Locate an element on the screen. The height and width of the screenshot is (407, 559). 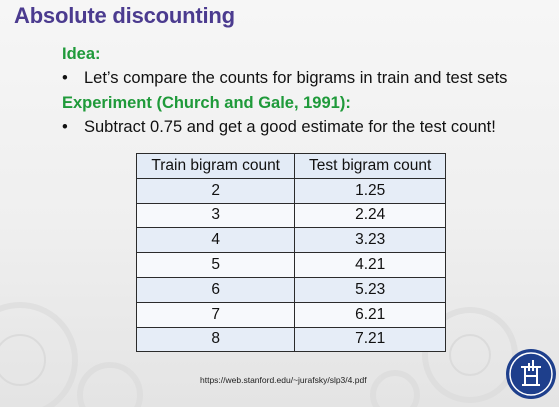
train-count-cell: 6 is located at coordinates (215, 289).